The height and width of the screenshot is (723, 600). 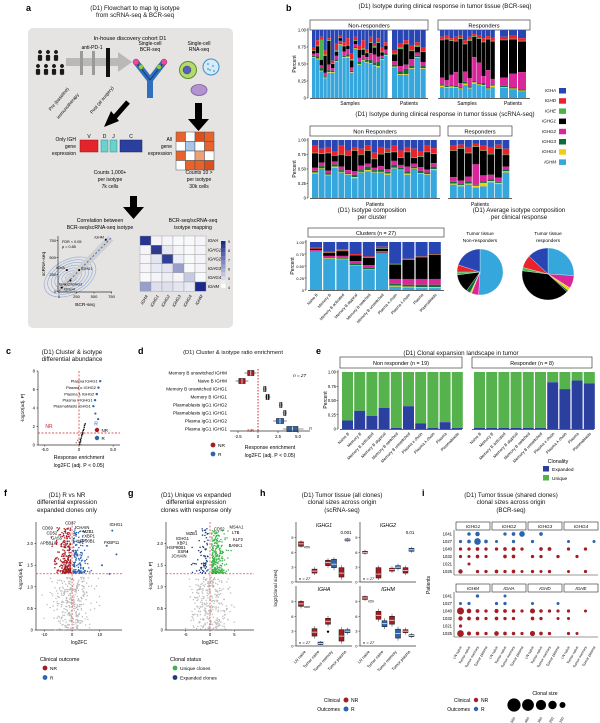 I want to click on gene-label: CD37, so click(x=70, y=523).